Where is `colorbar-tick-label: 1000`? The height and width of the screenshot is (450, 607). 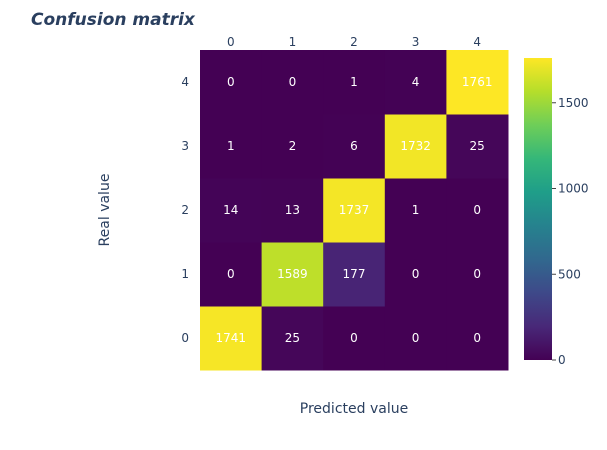
colorbar-tick-label: 1000 is located at coordinates (573, 189).